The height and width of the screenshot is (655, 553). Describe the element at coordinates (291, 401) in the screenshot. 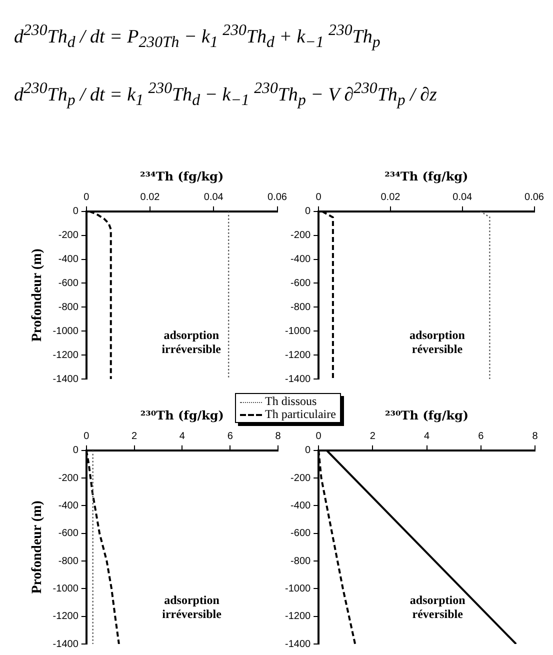

I see `legend-label: Th dissous` at that location.